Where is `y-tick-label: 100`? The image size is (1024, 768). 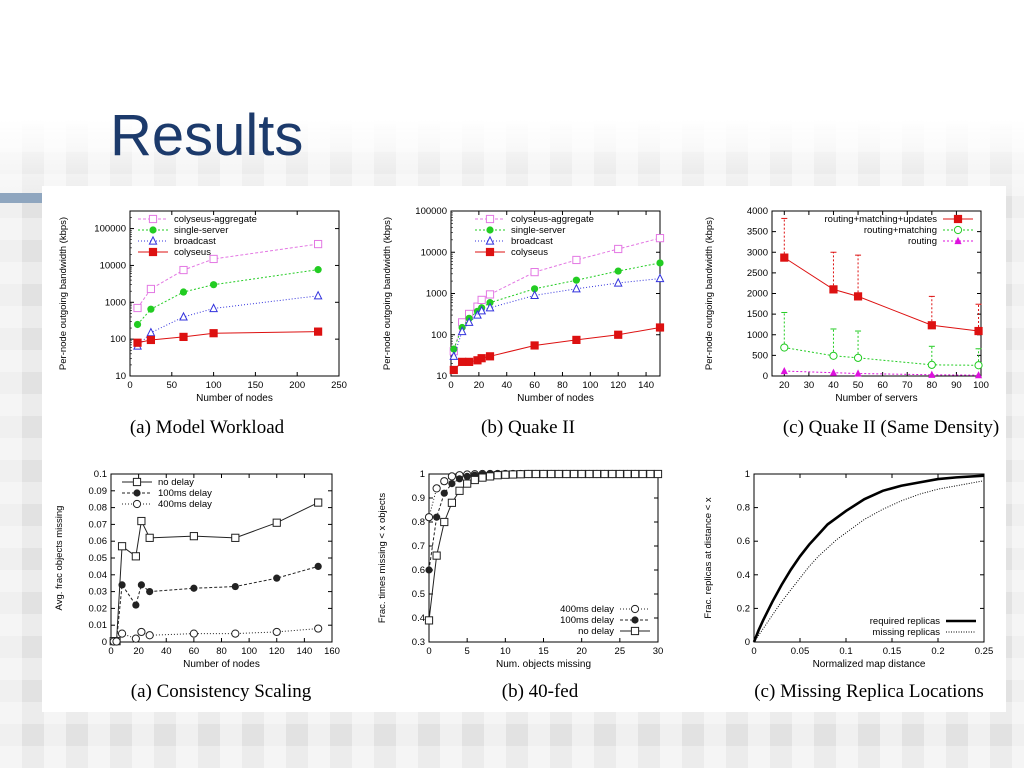 y-tick-label: 100 is located at coordinates (439, 335).